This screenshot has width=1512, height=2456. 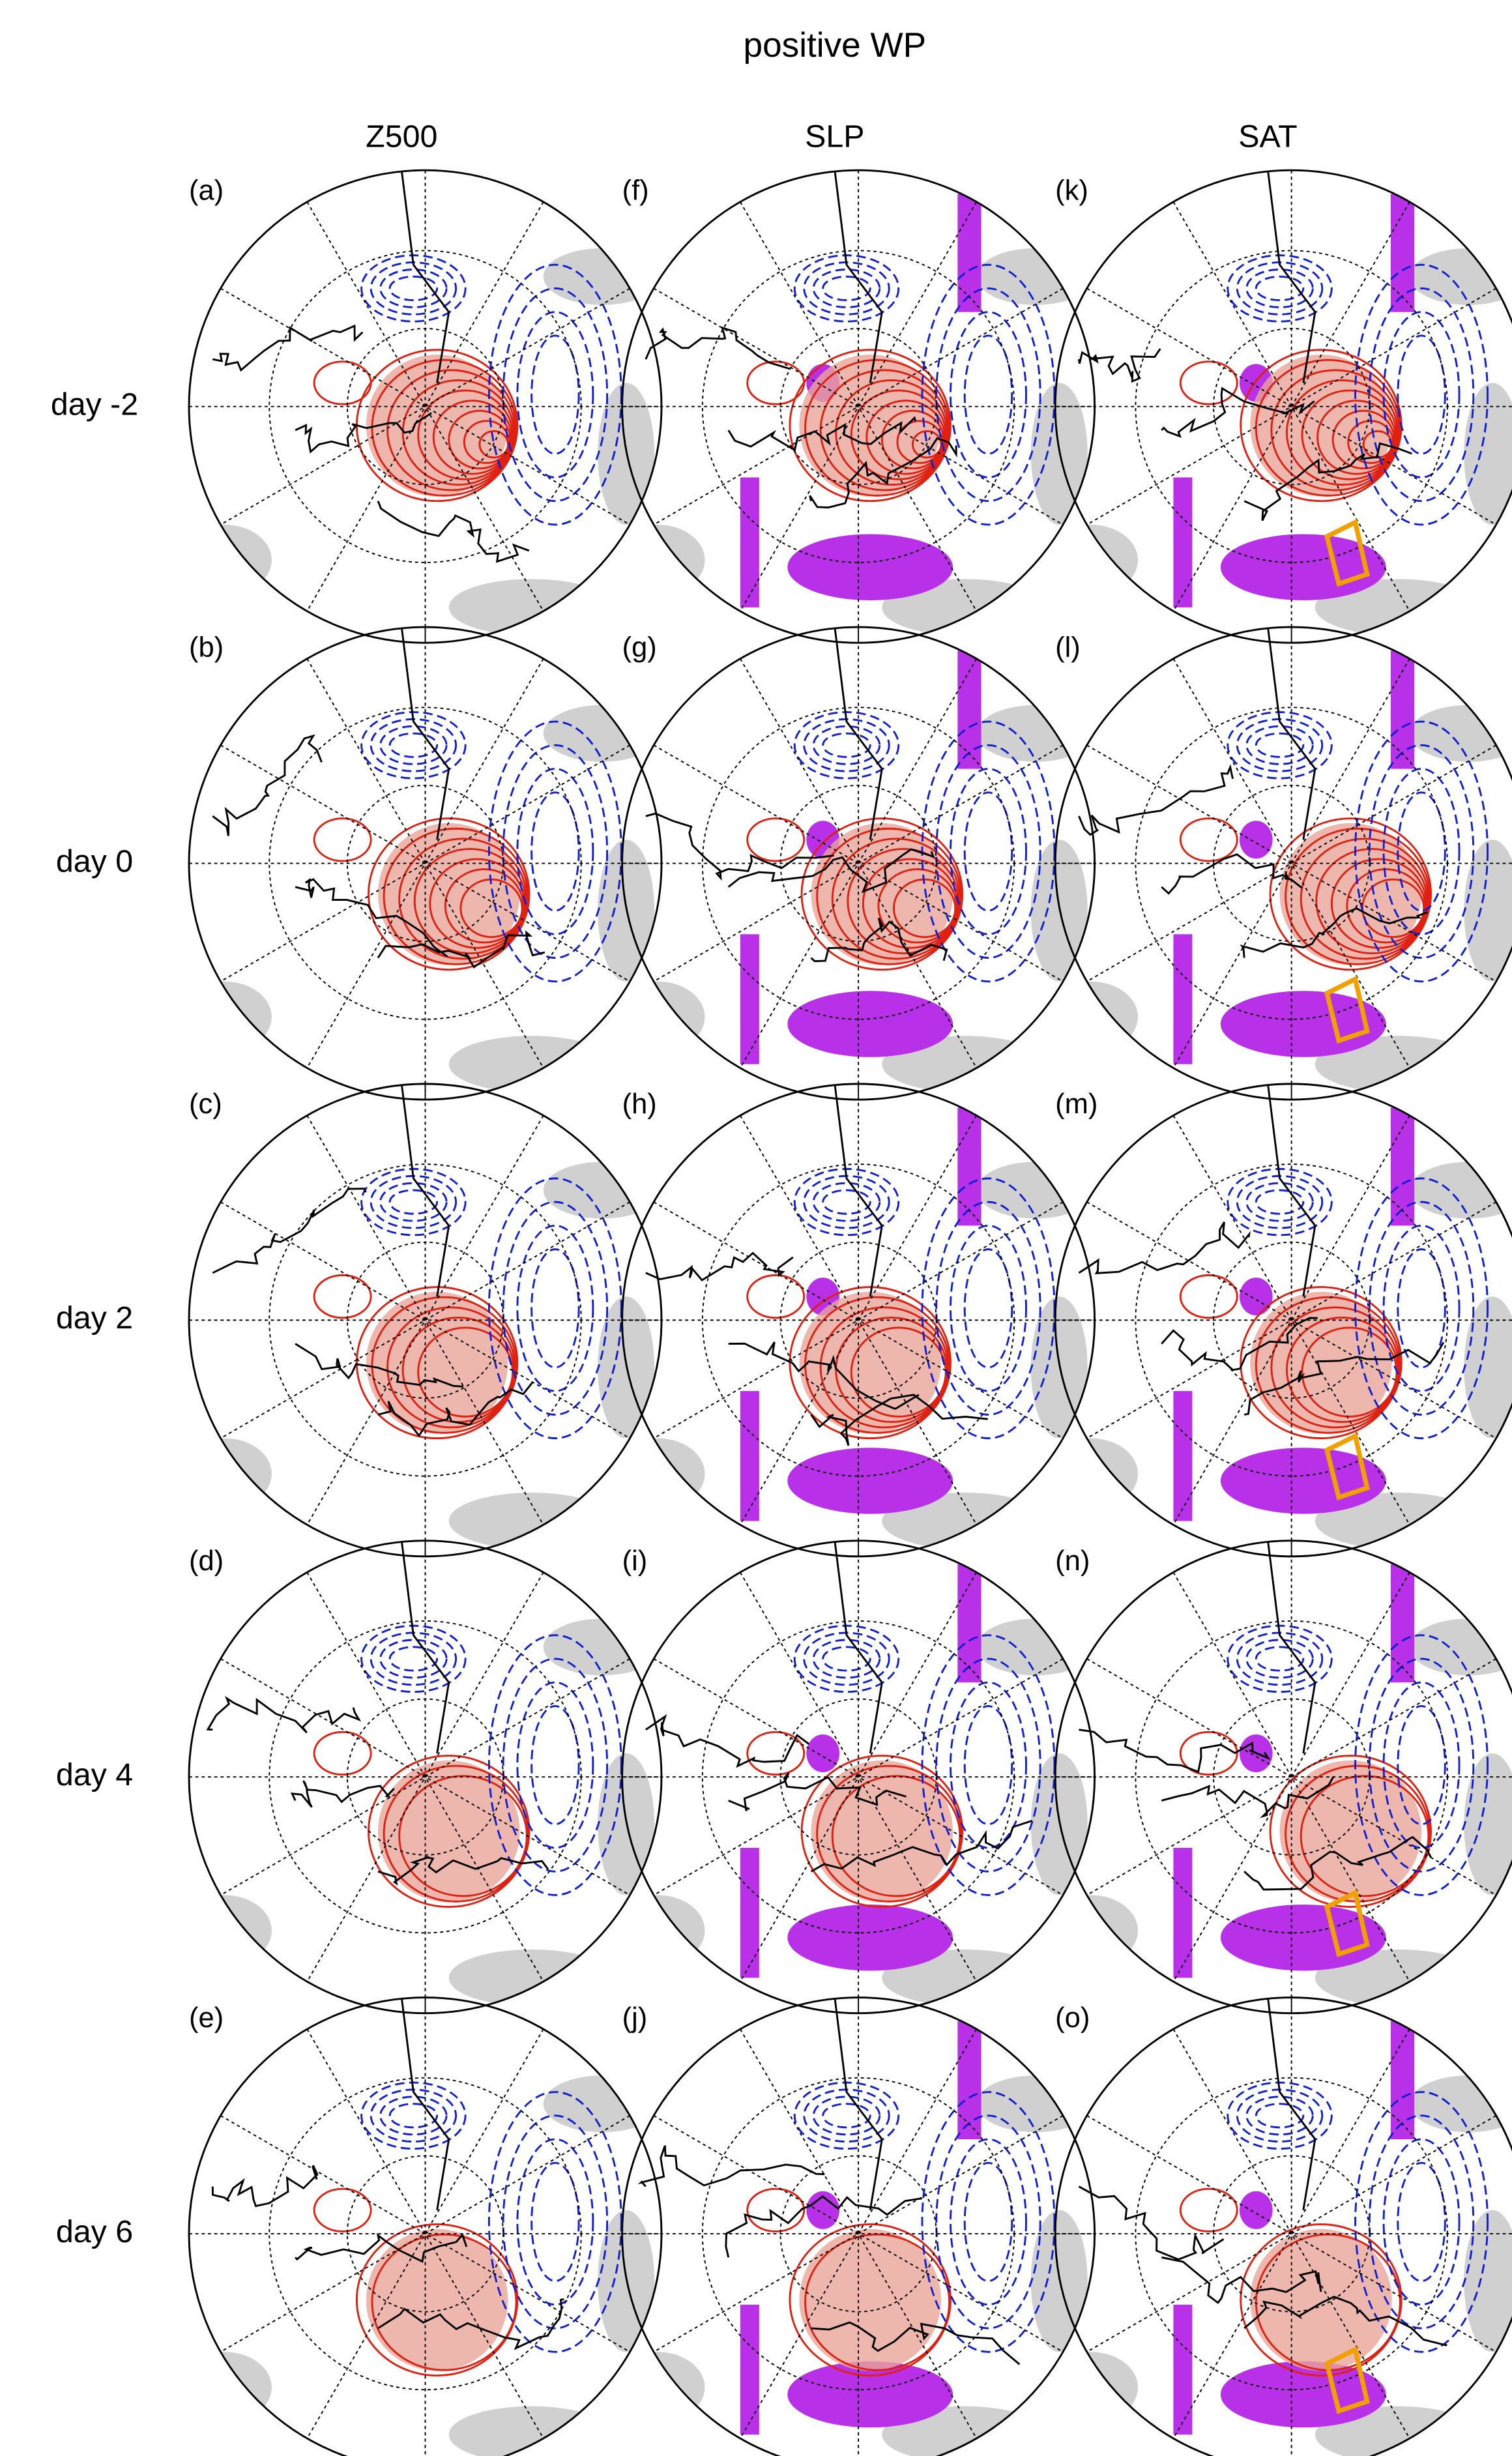 What do you see at coordinates (635, 1561) in the screenshot?
I see `panel-label: (i)` at bounding box center [635, 1561].